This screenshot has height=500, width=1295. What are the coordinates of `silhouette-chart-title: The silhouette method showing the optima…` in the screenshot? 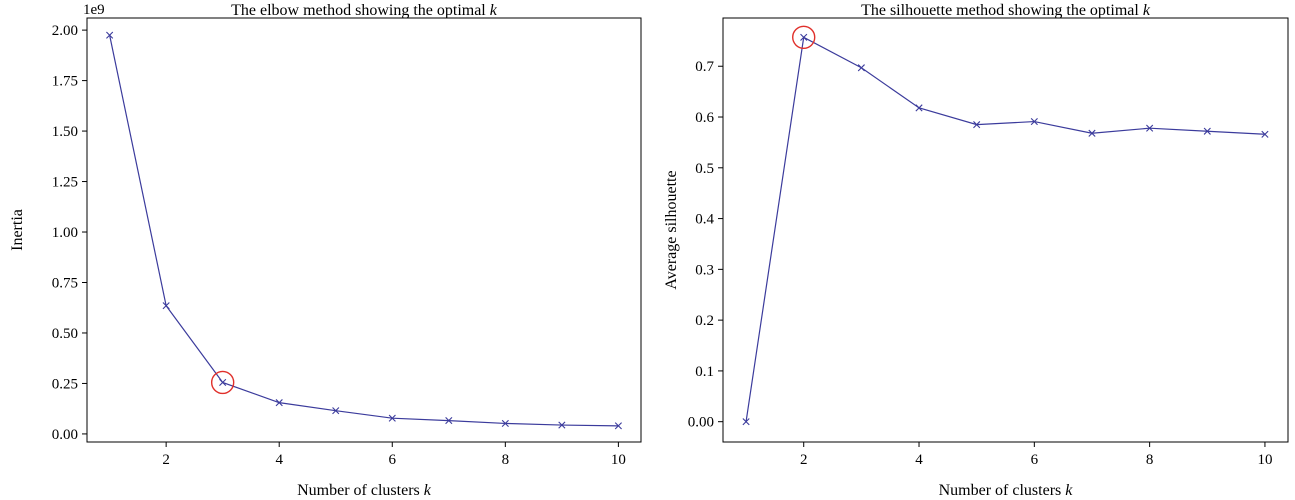 It's located at (1006, 10).